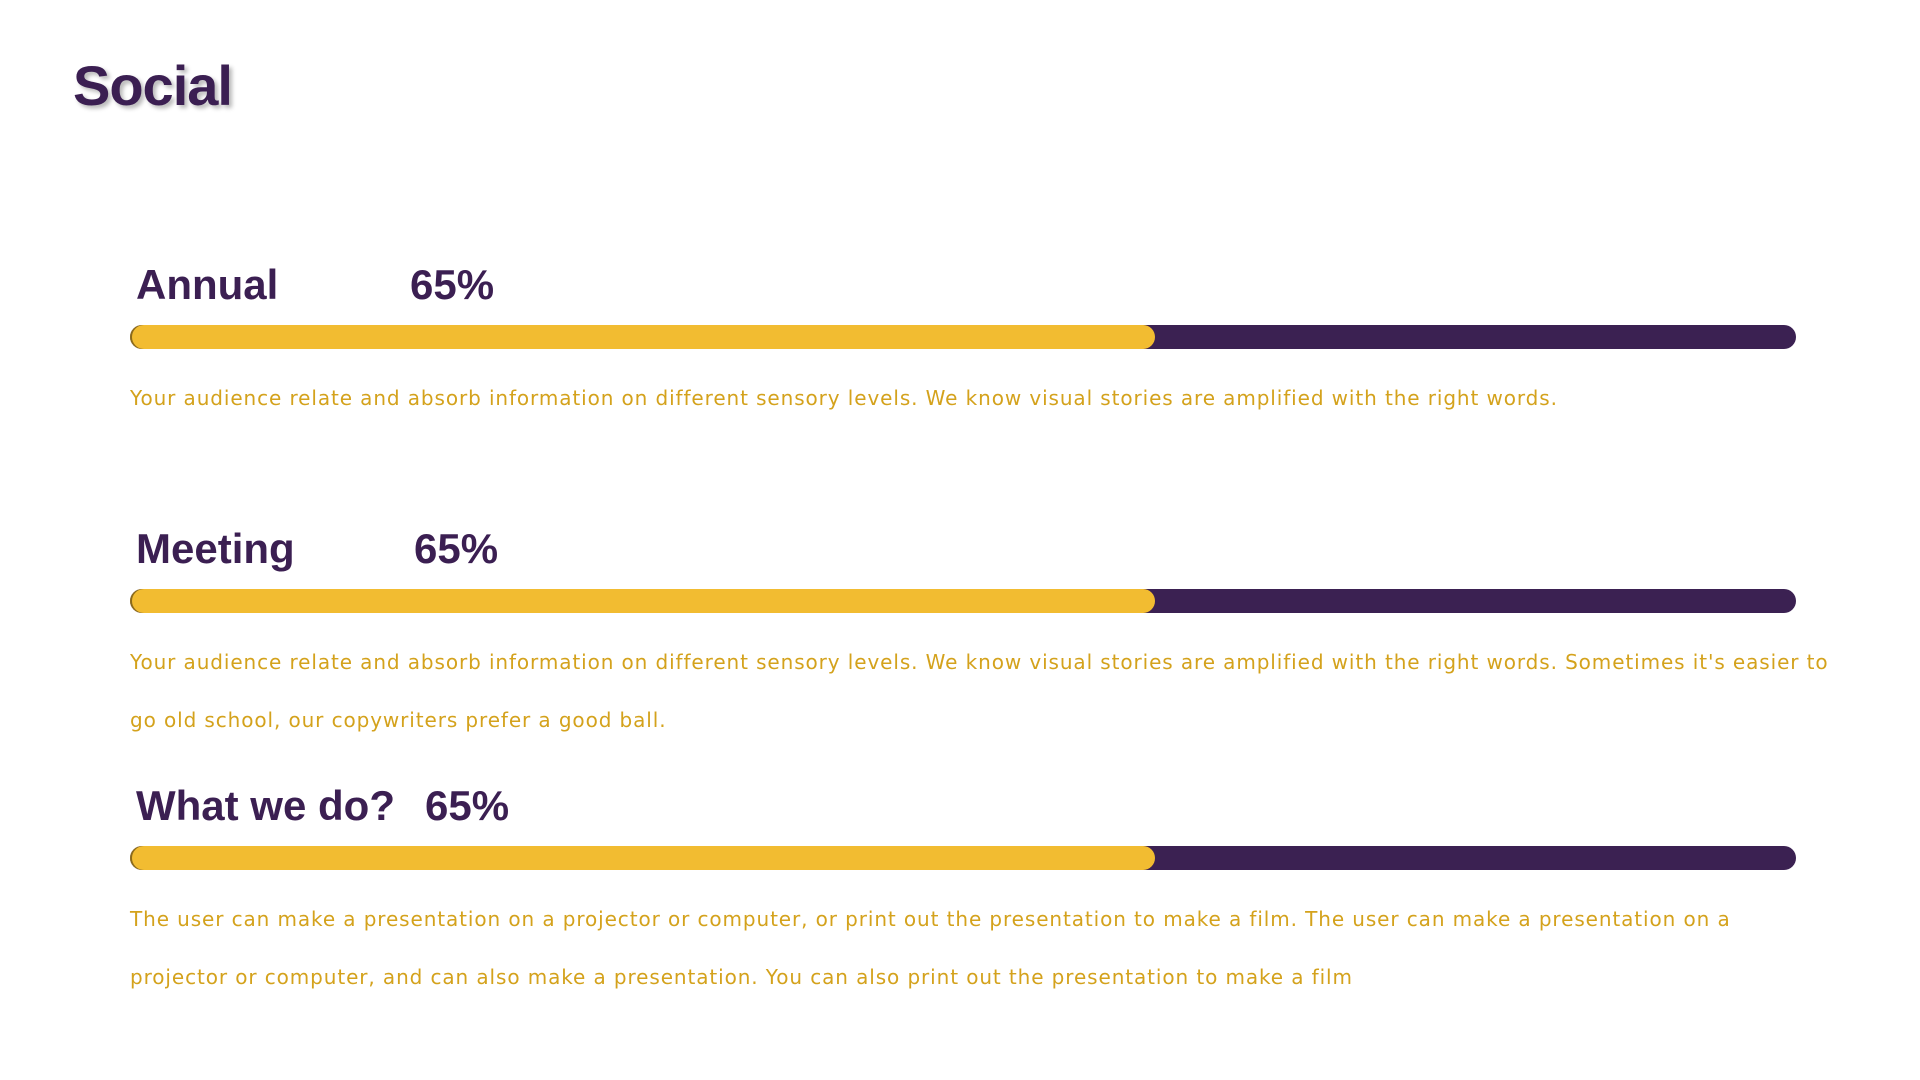 The height and width of the screenshot is (1080, 1920). I want to click on progress-item-header: Meeting 65%, so click(963, 549).